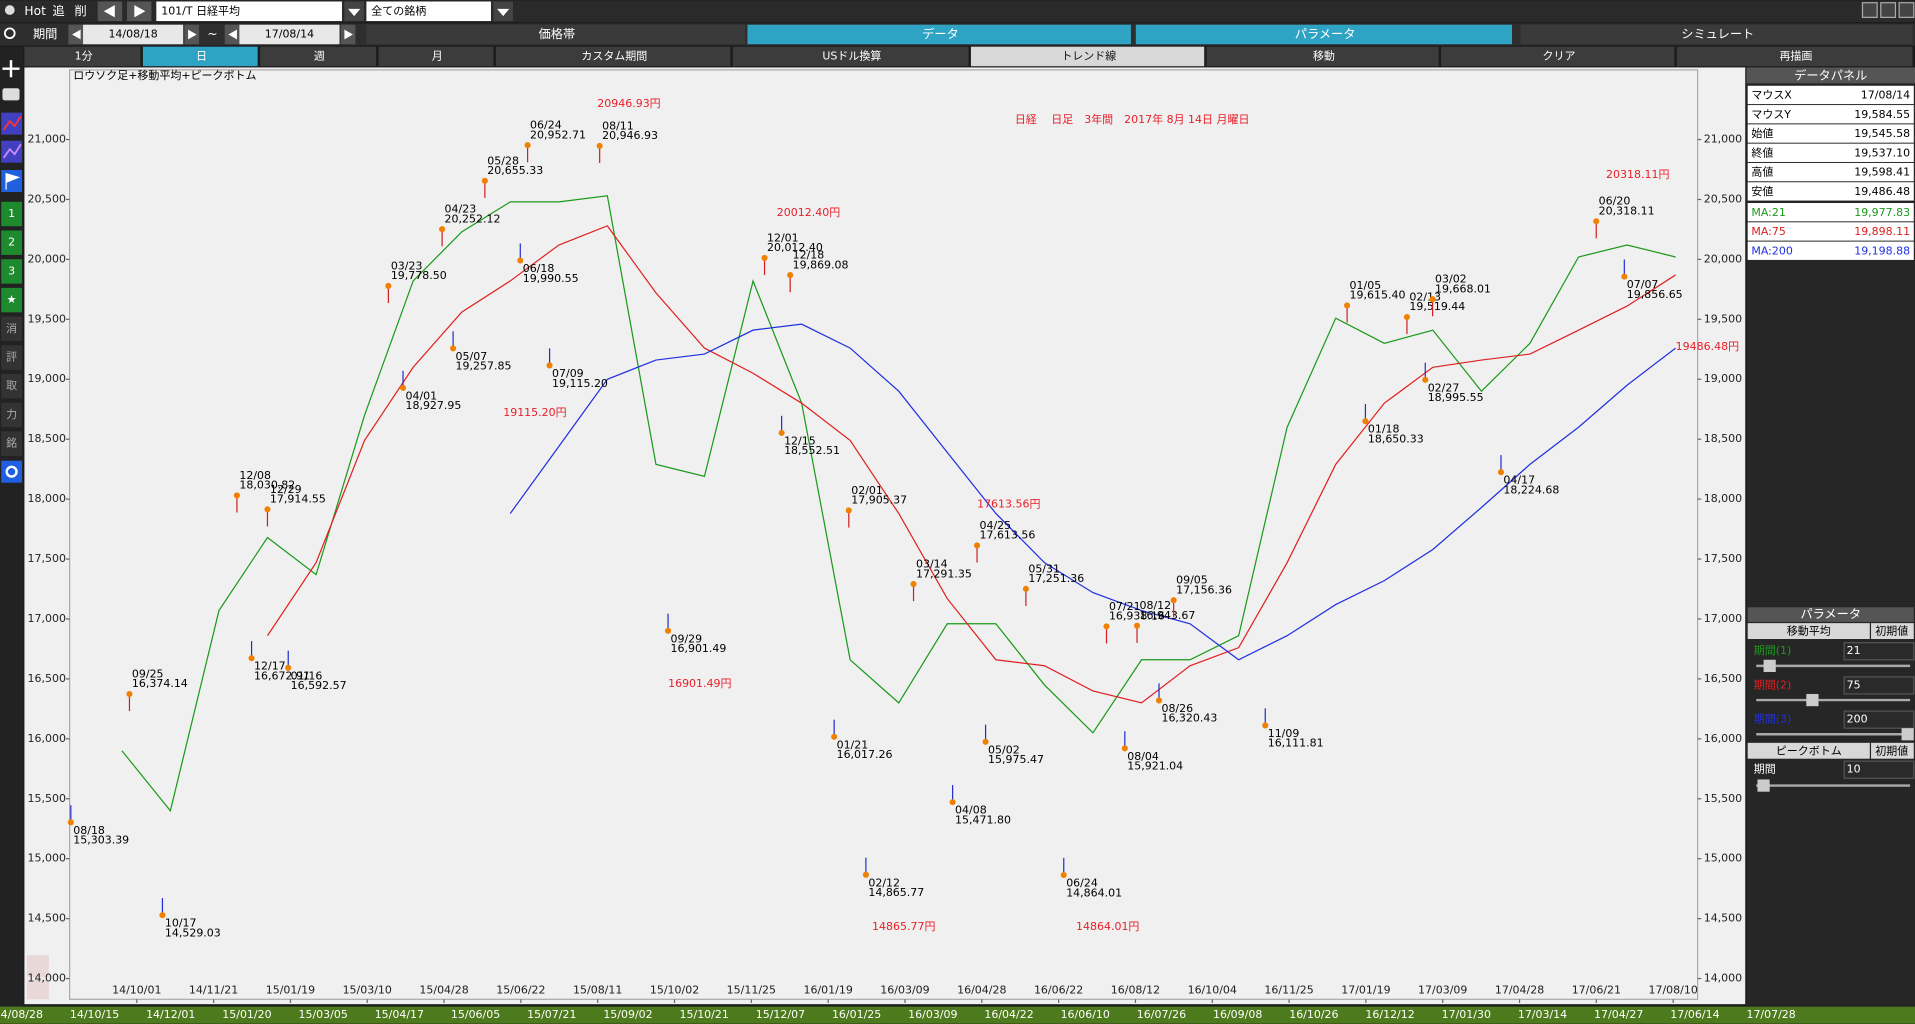 Image resolution: width=1915 pixels, height=1024 pixels. What do you see at coordinates (1771, 250) in the screenshot?
I see `ma-label: MA:200` at bounding box center [1771, 250].